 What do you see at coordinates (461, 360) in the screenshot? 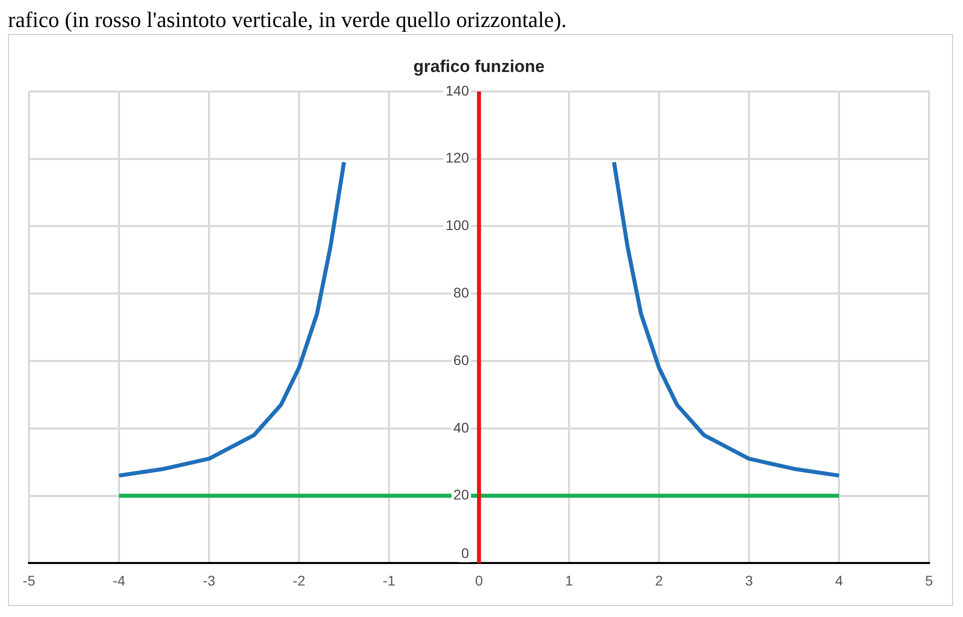
I see `y-tick-label: 60` at bounding box center [461, 360].